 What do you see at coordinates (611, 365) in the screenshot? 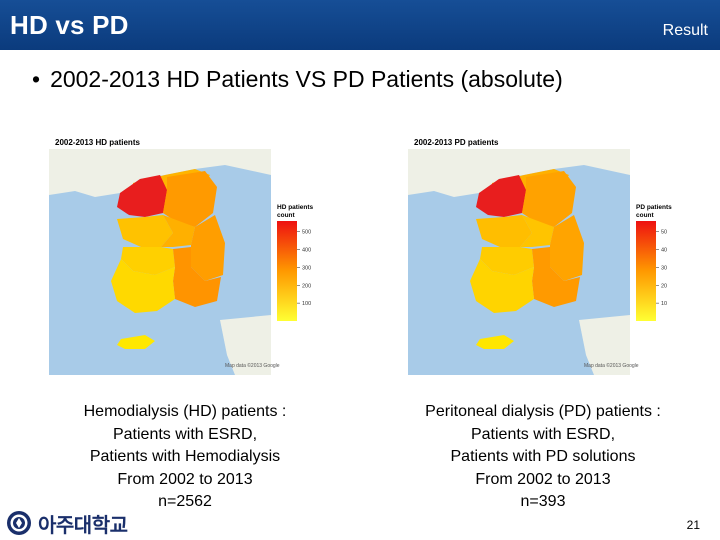
I see `pd-map-attribution: Map data ©2013 Google` at bounding box center [611, 365].